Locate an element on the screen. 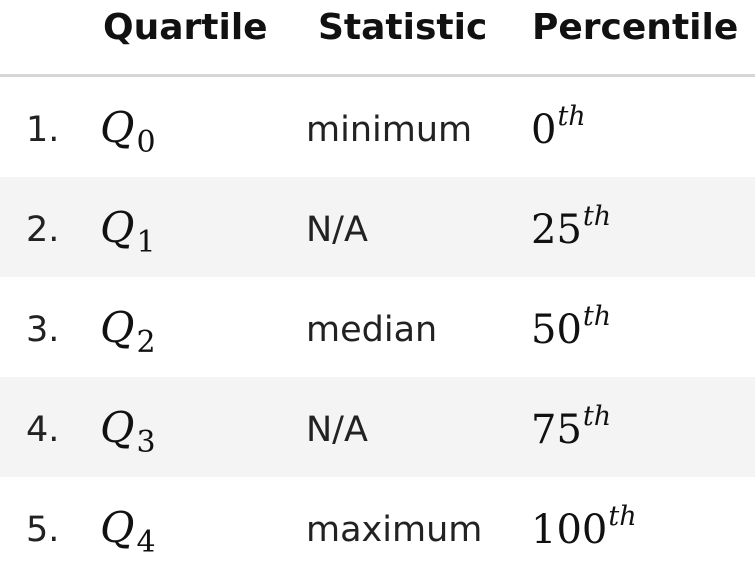  percentile-cell: 25th is located at coordinates (571, 229).